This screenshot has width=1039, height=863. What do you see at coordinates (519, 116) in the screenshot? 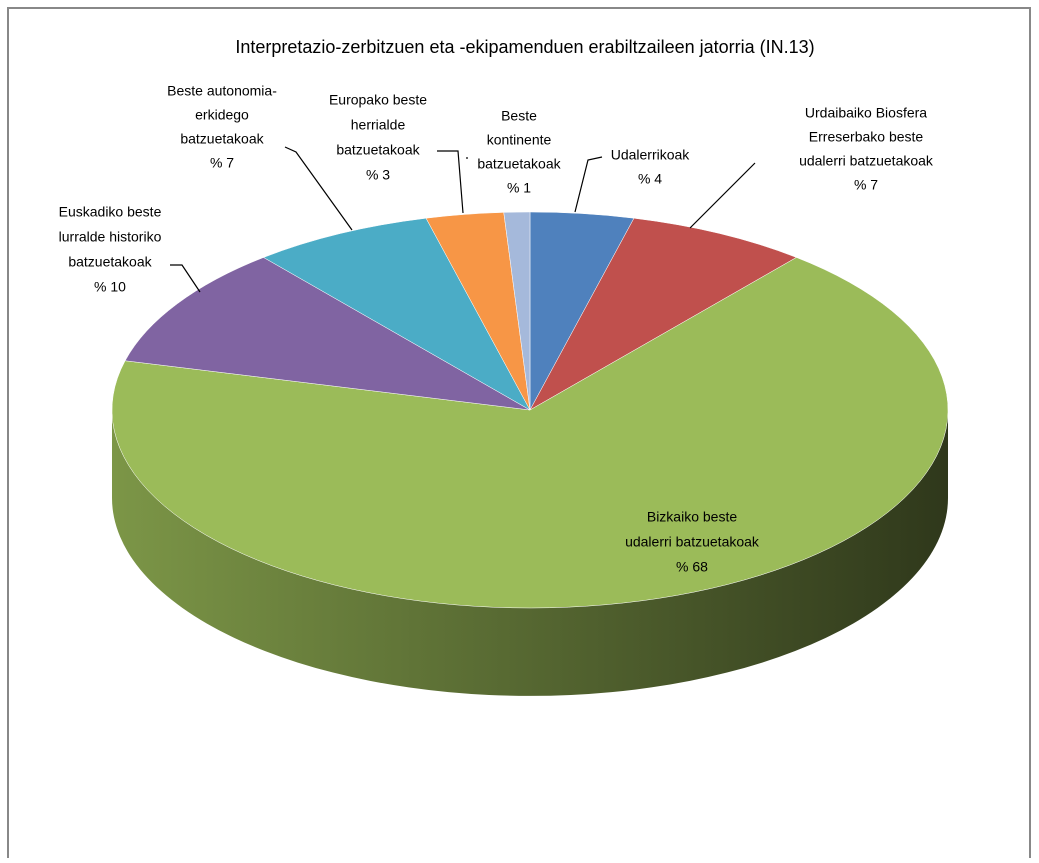
I see `slice-label: Beste` at bounding box center [519, 116].